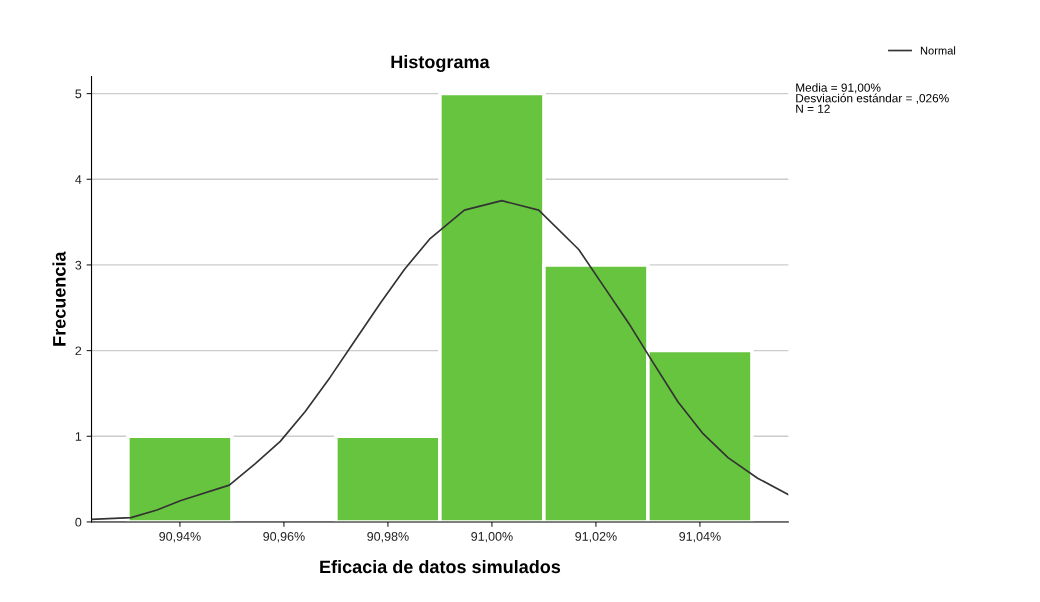 The image size is (1040, 602). What do you see at coordinates (78, 94) in the screenshot?
I see `y-tick-label: 5` at bounding box center [78, 94].